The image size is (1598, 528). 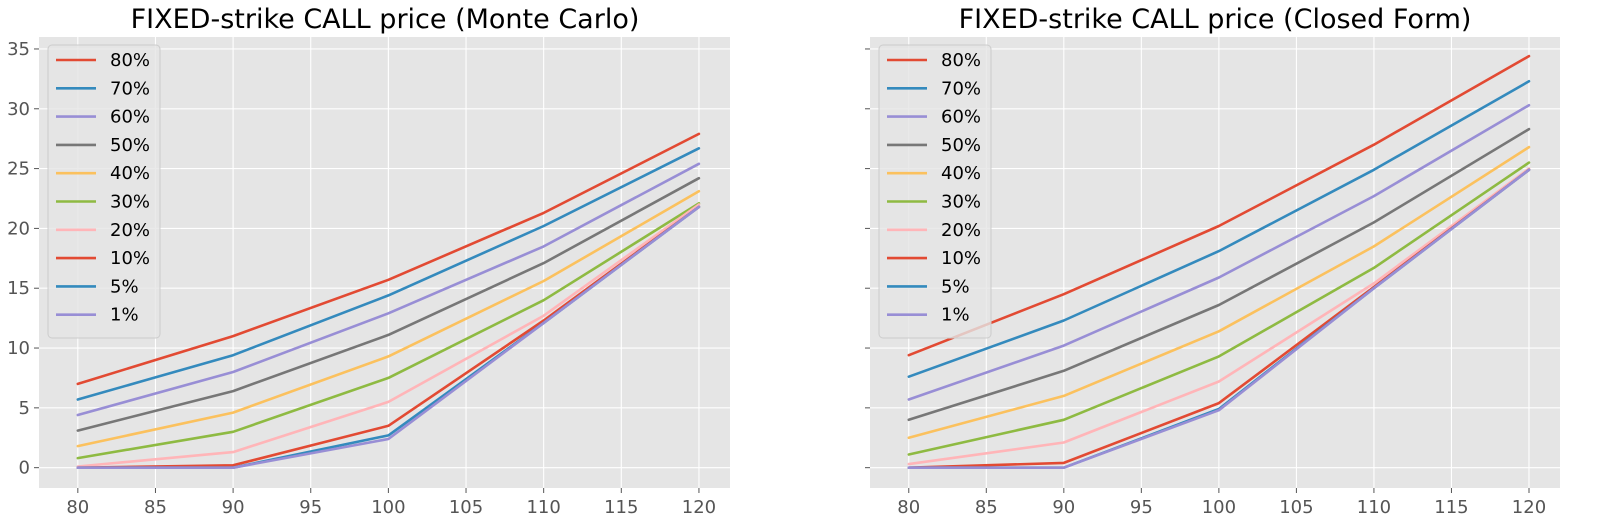 What do you see at coordinates (18, 288) in the screenshot?
I see `y-tick-label: 15` at bounding box center [18, 288].